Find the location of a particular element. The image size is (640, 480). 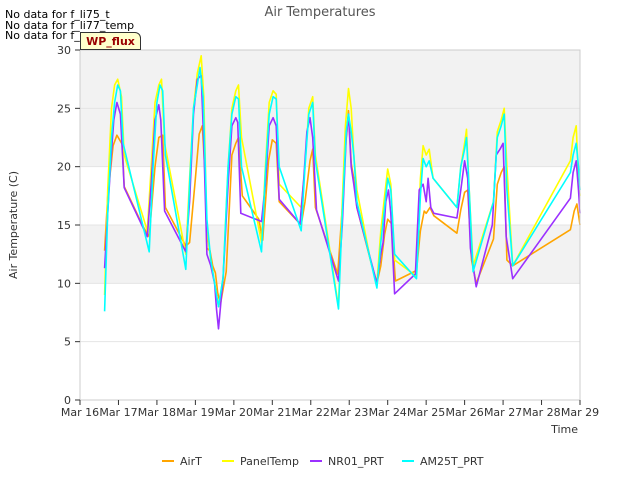

y-tick-label: 10 is located at coordinates (64, 283).